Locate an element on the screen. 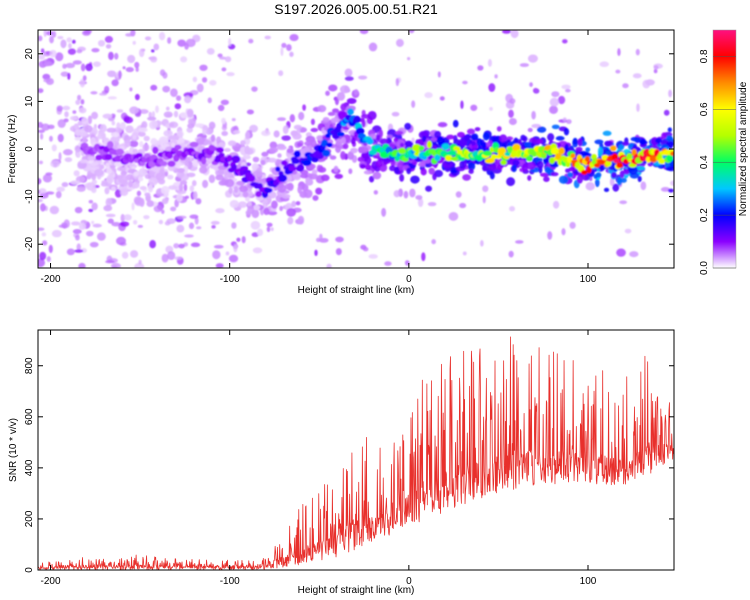 Image resolution: width=750 pixels, height=600 pixels. spectrogram-x-axis-label: Height of straight line (km) is located at coordinates (356, 290).